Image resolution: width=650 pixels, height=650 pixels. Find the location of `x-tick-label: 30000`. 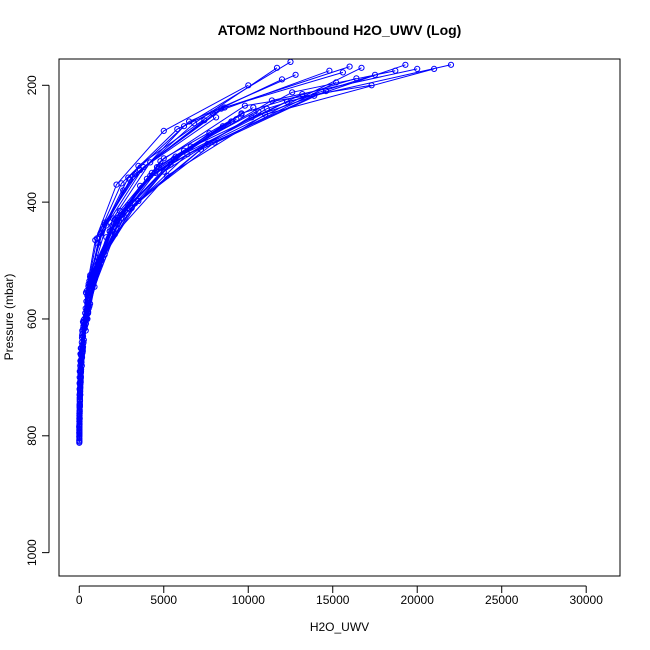

x-tick-label: 30000 is located at coordinates (587, 600).